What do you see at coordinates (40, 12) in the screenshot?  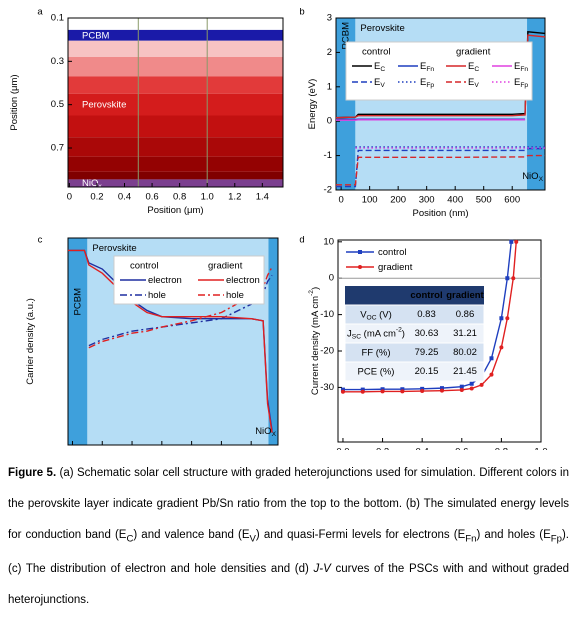 I see `panel-label: a` at bounding box center [40, 12].